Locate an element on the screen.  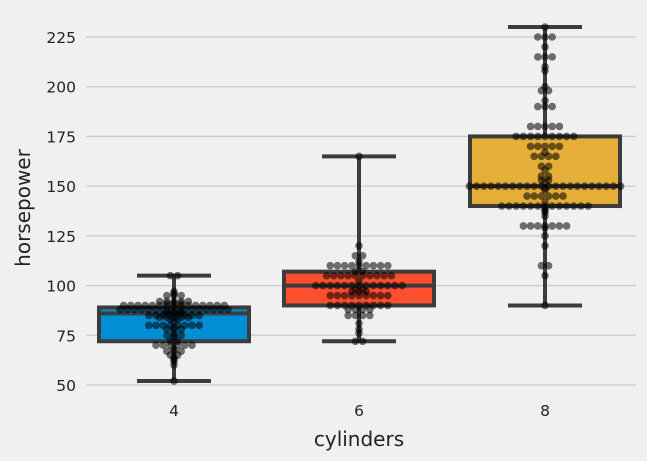
y-tick-label: 50 is located at coordinates (66, 386).